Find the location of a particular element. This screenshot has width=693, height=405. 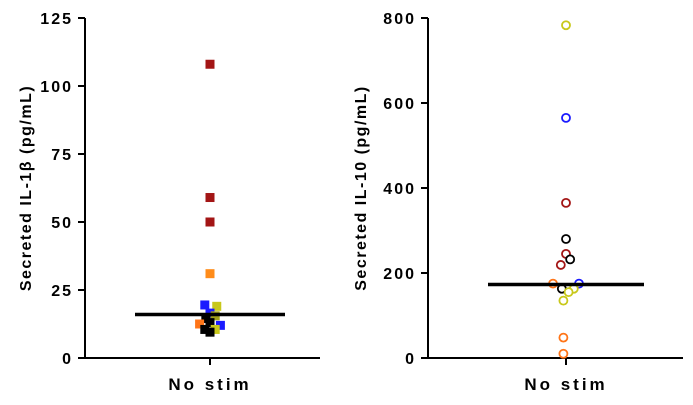

y-tick-label: 200 is located at coordinates (399, 274).